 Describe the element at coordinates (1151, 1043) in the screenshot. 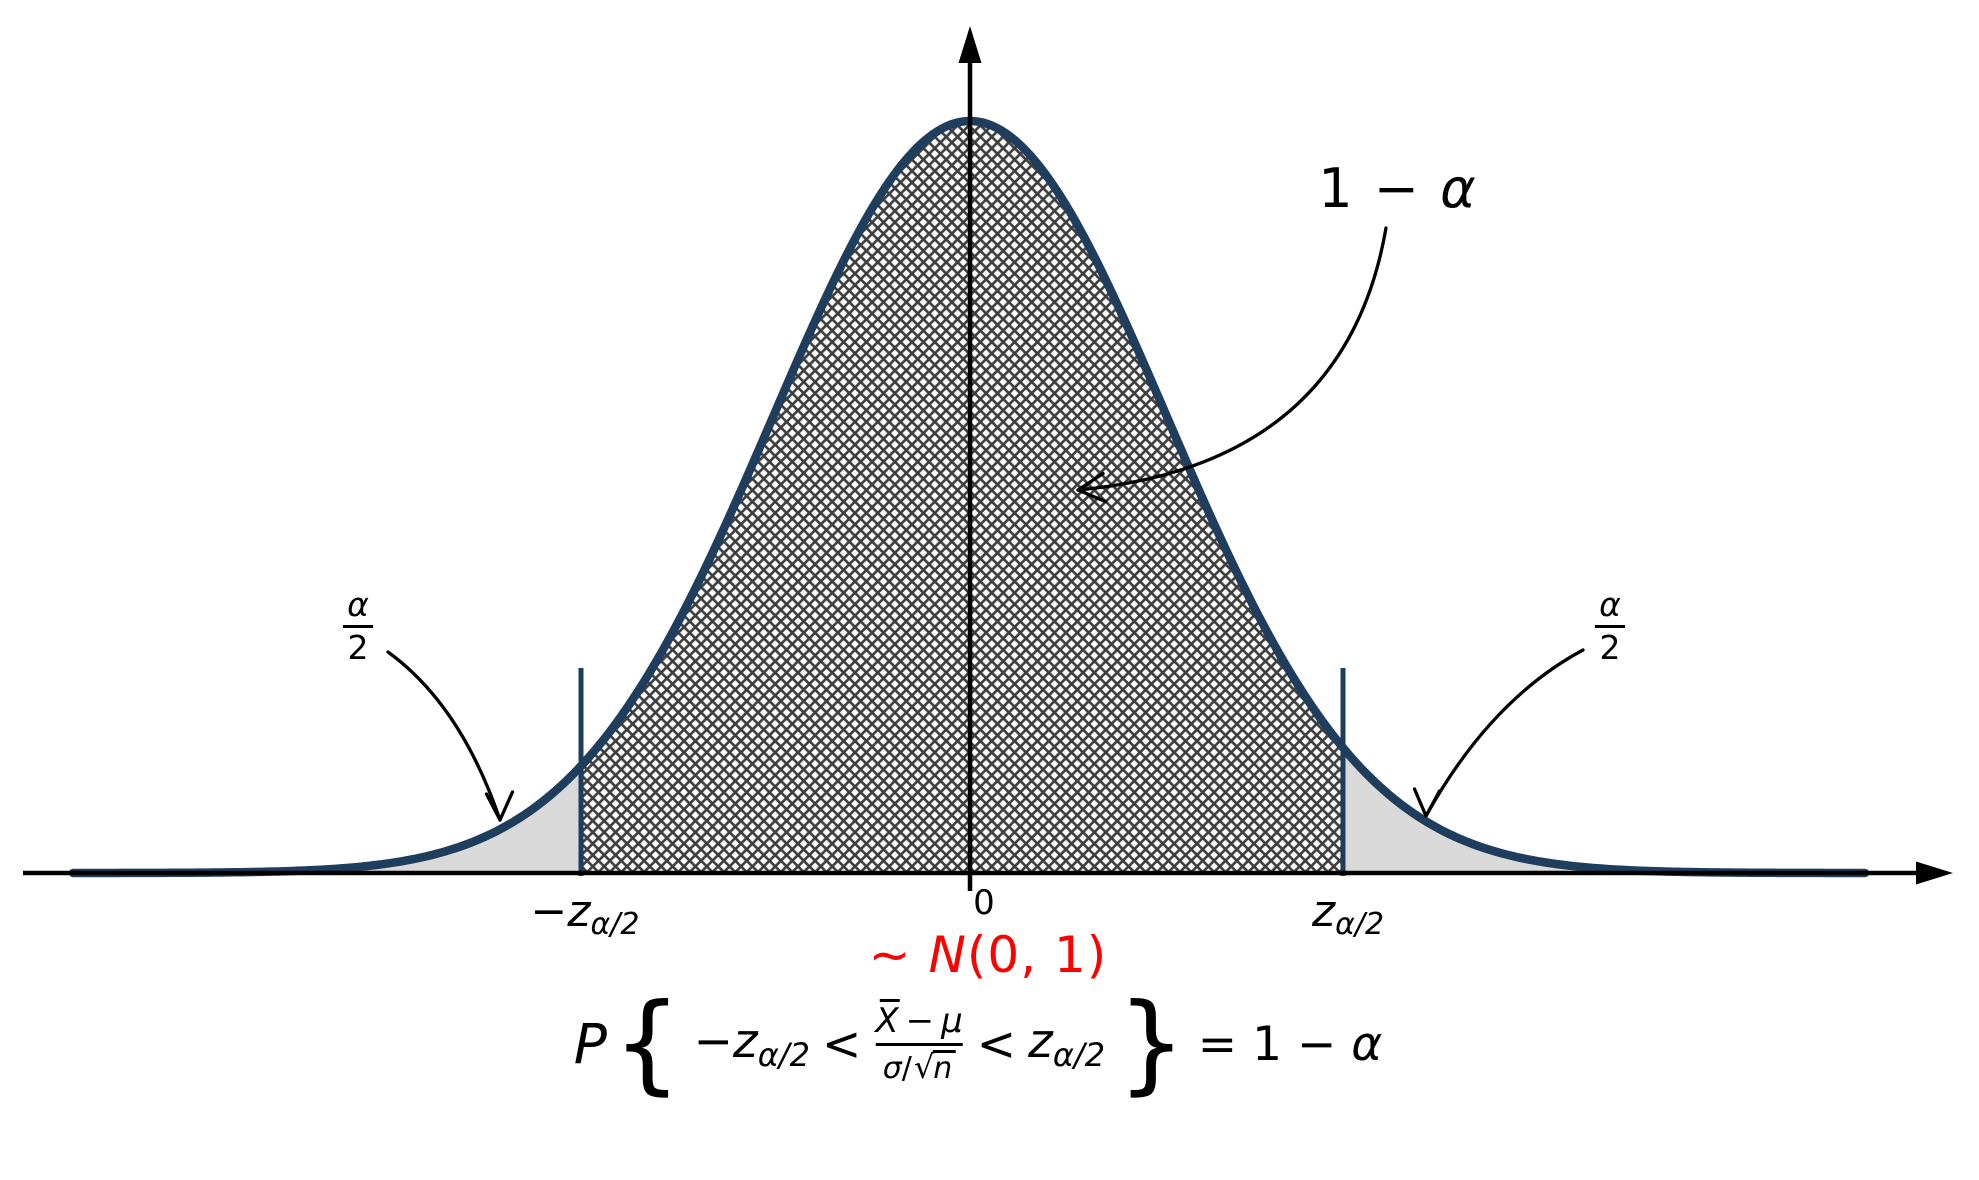

I see `right-brace: }` at that location.